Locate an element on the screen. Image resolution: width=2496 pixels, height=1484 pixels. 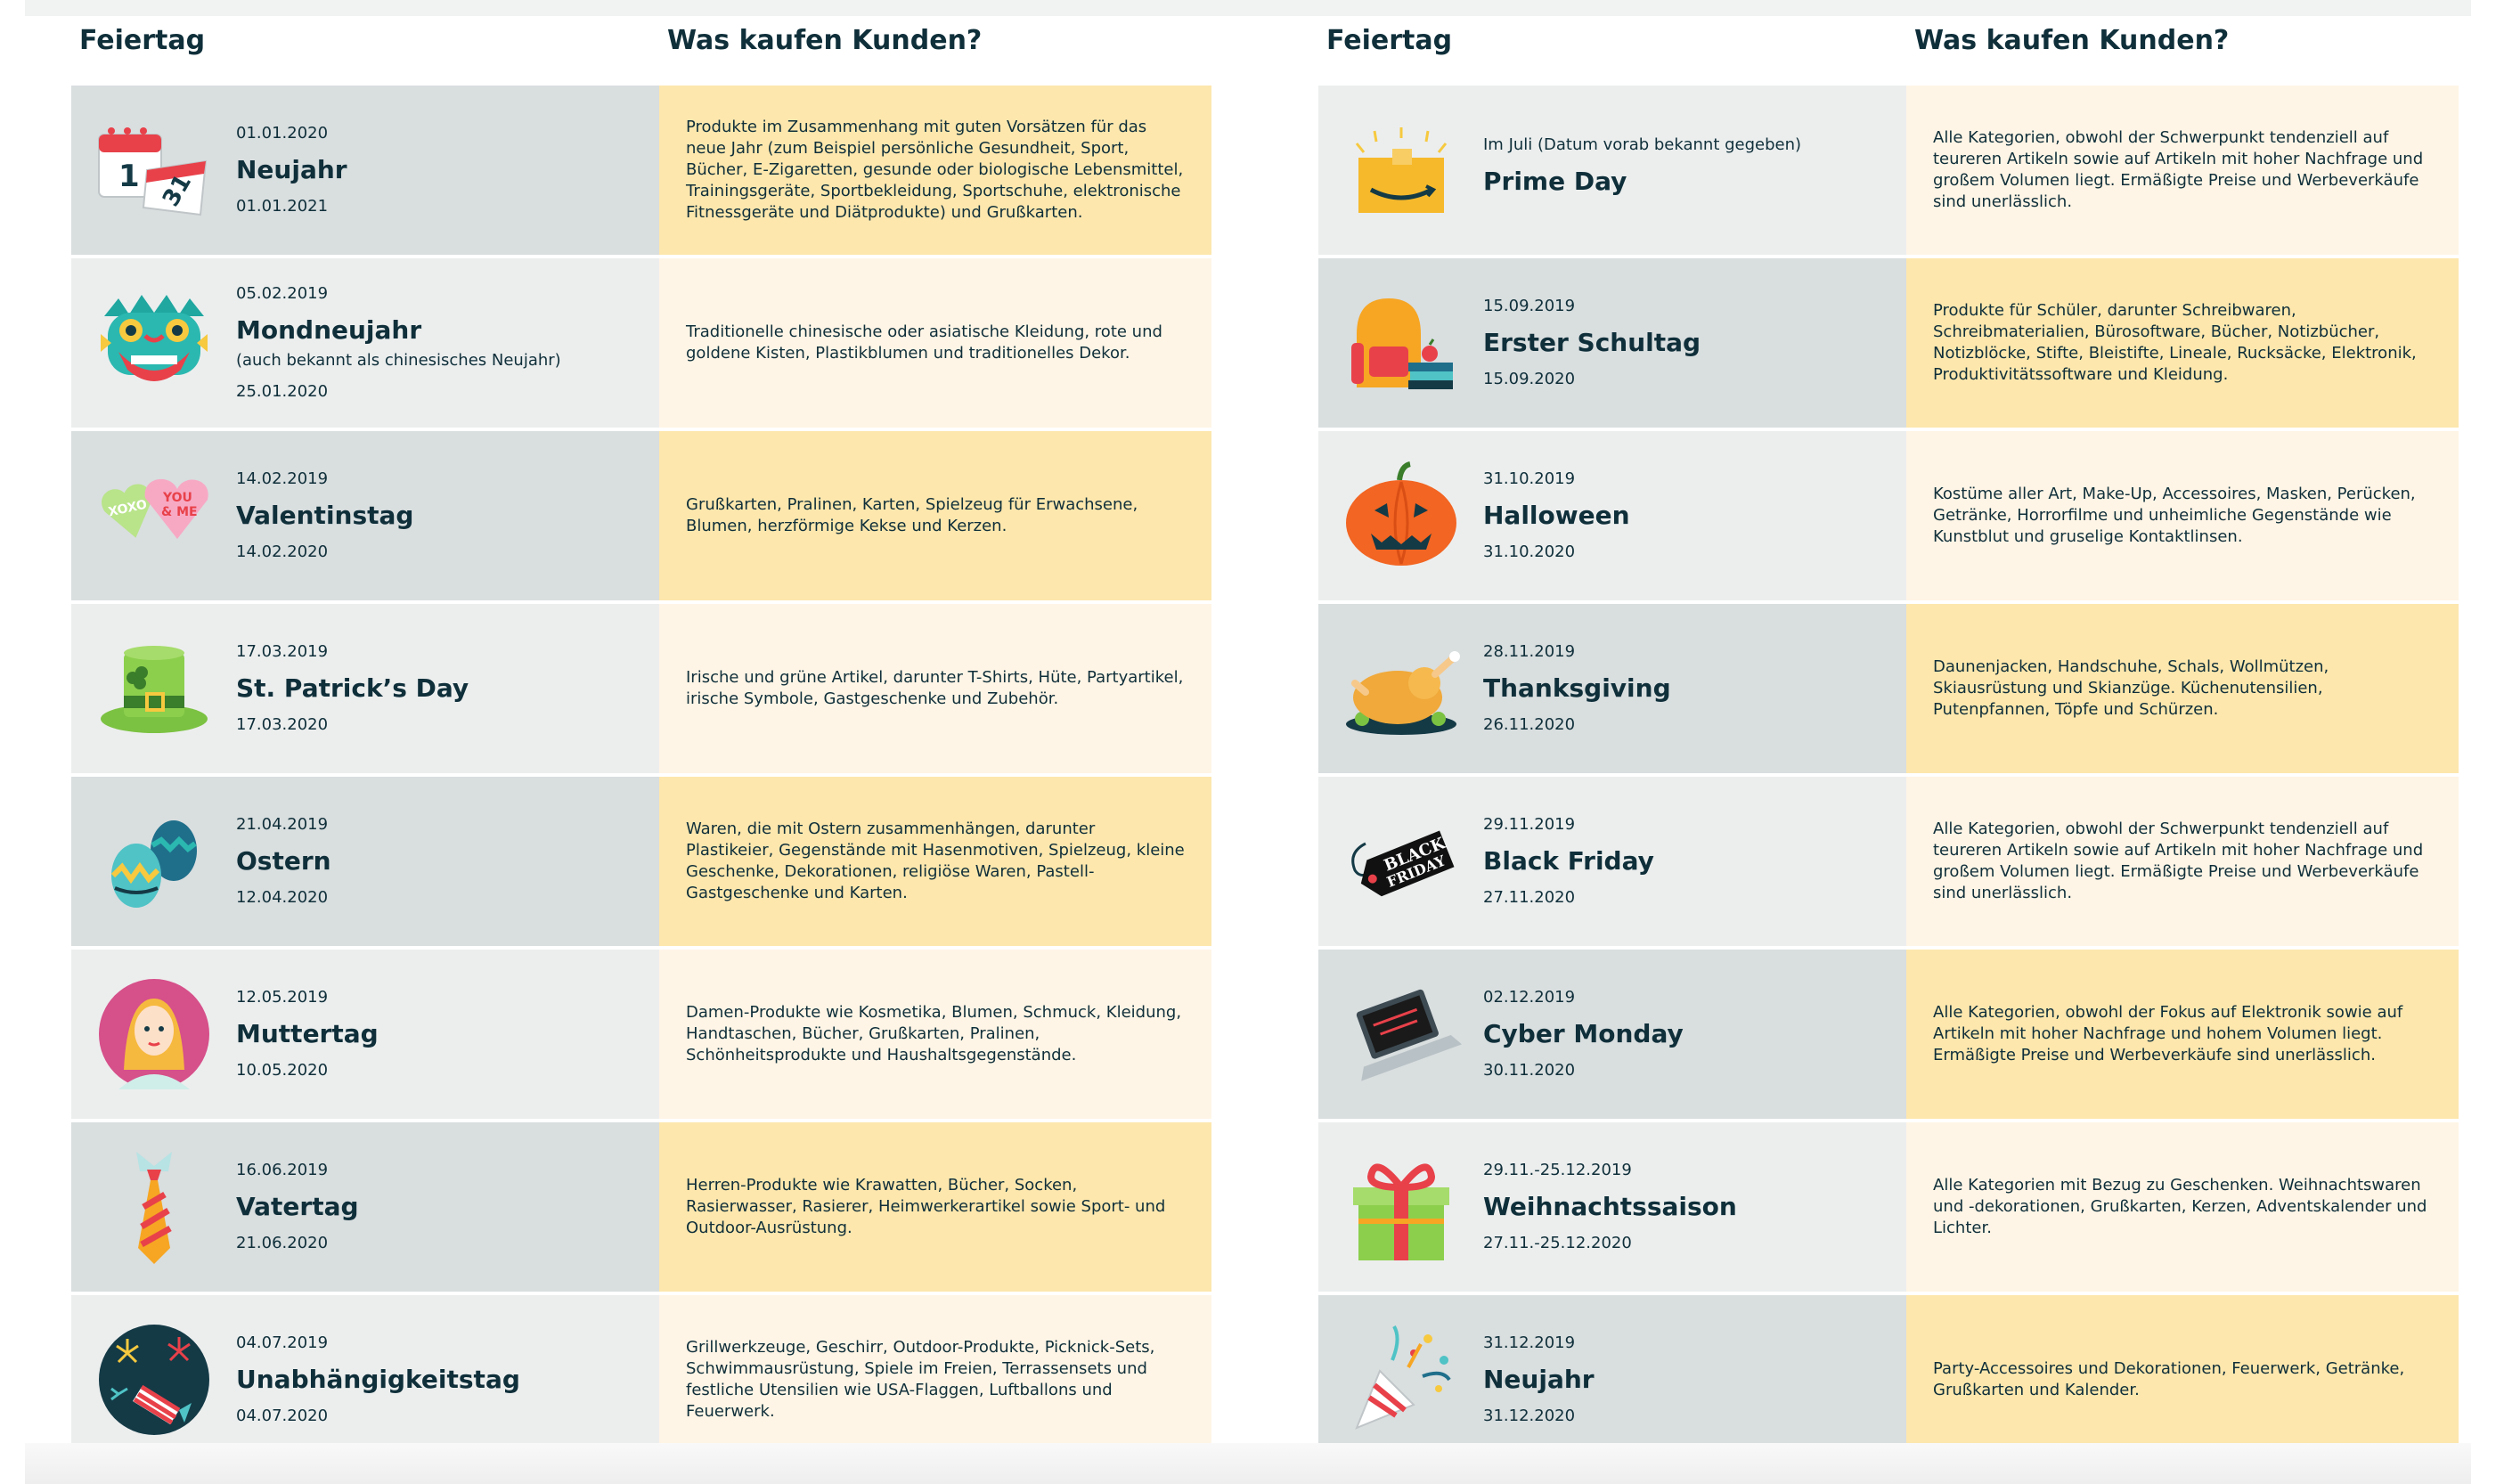
date-start: 16.06.2019 is located at coordinates (282, 1170).